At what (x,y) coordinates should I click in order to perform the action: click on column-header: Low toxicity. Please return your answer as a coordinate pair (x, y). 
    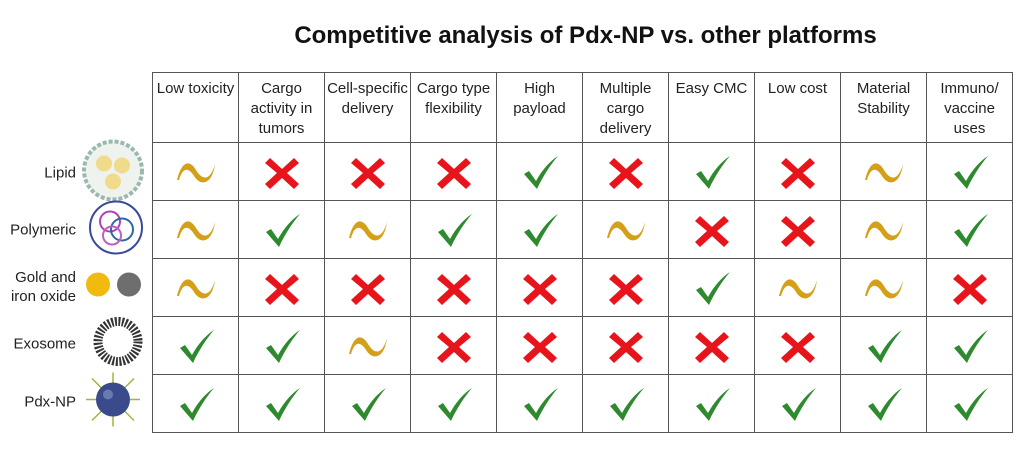
    Looking at the image, I should click on (195, 107).